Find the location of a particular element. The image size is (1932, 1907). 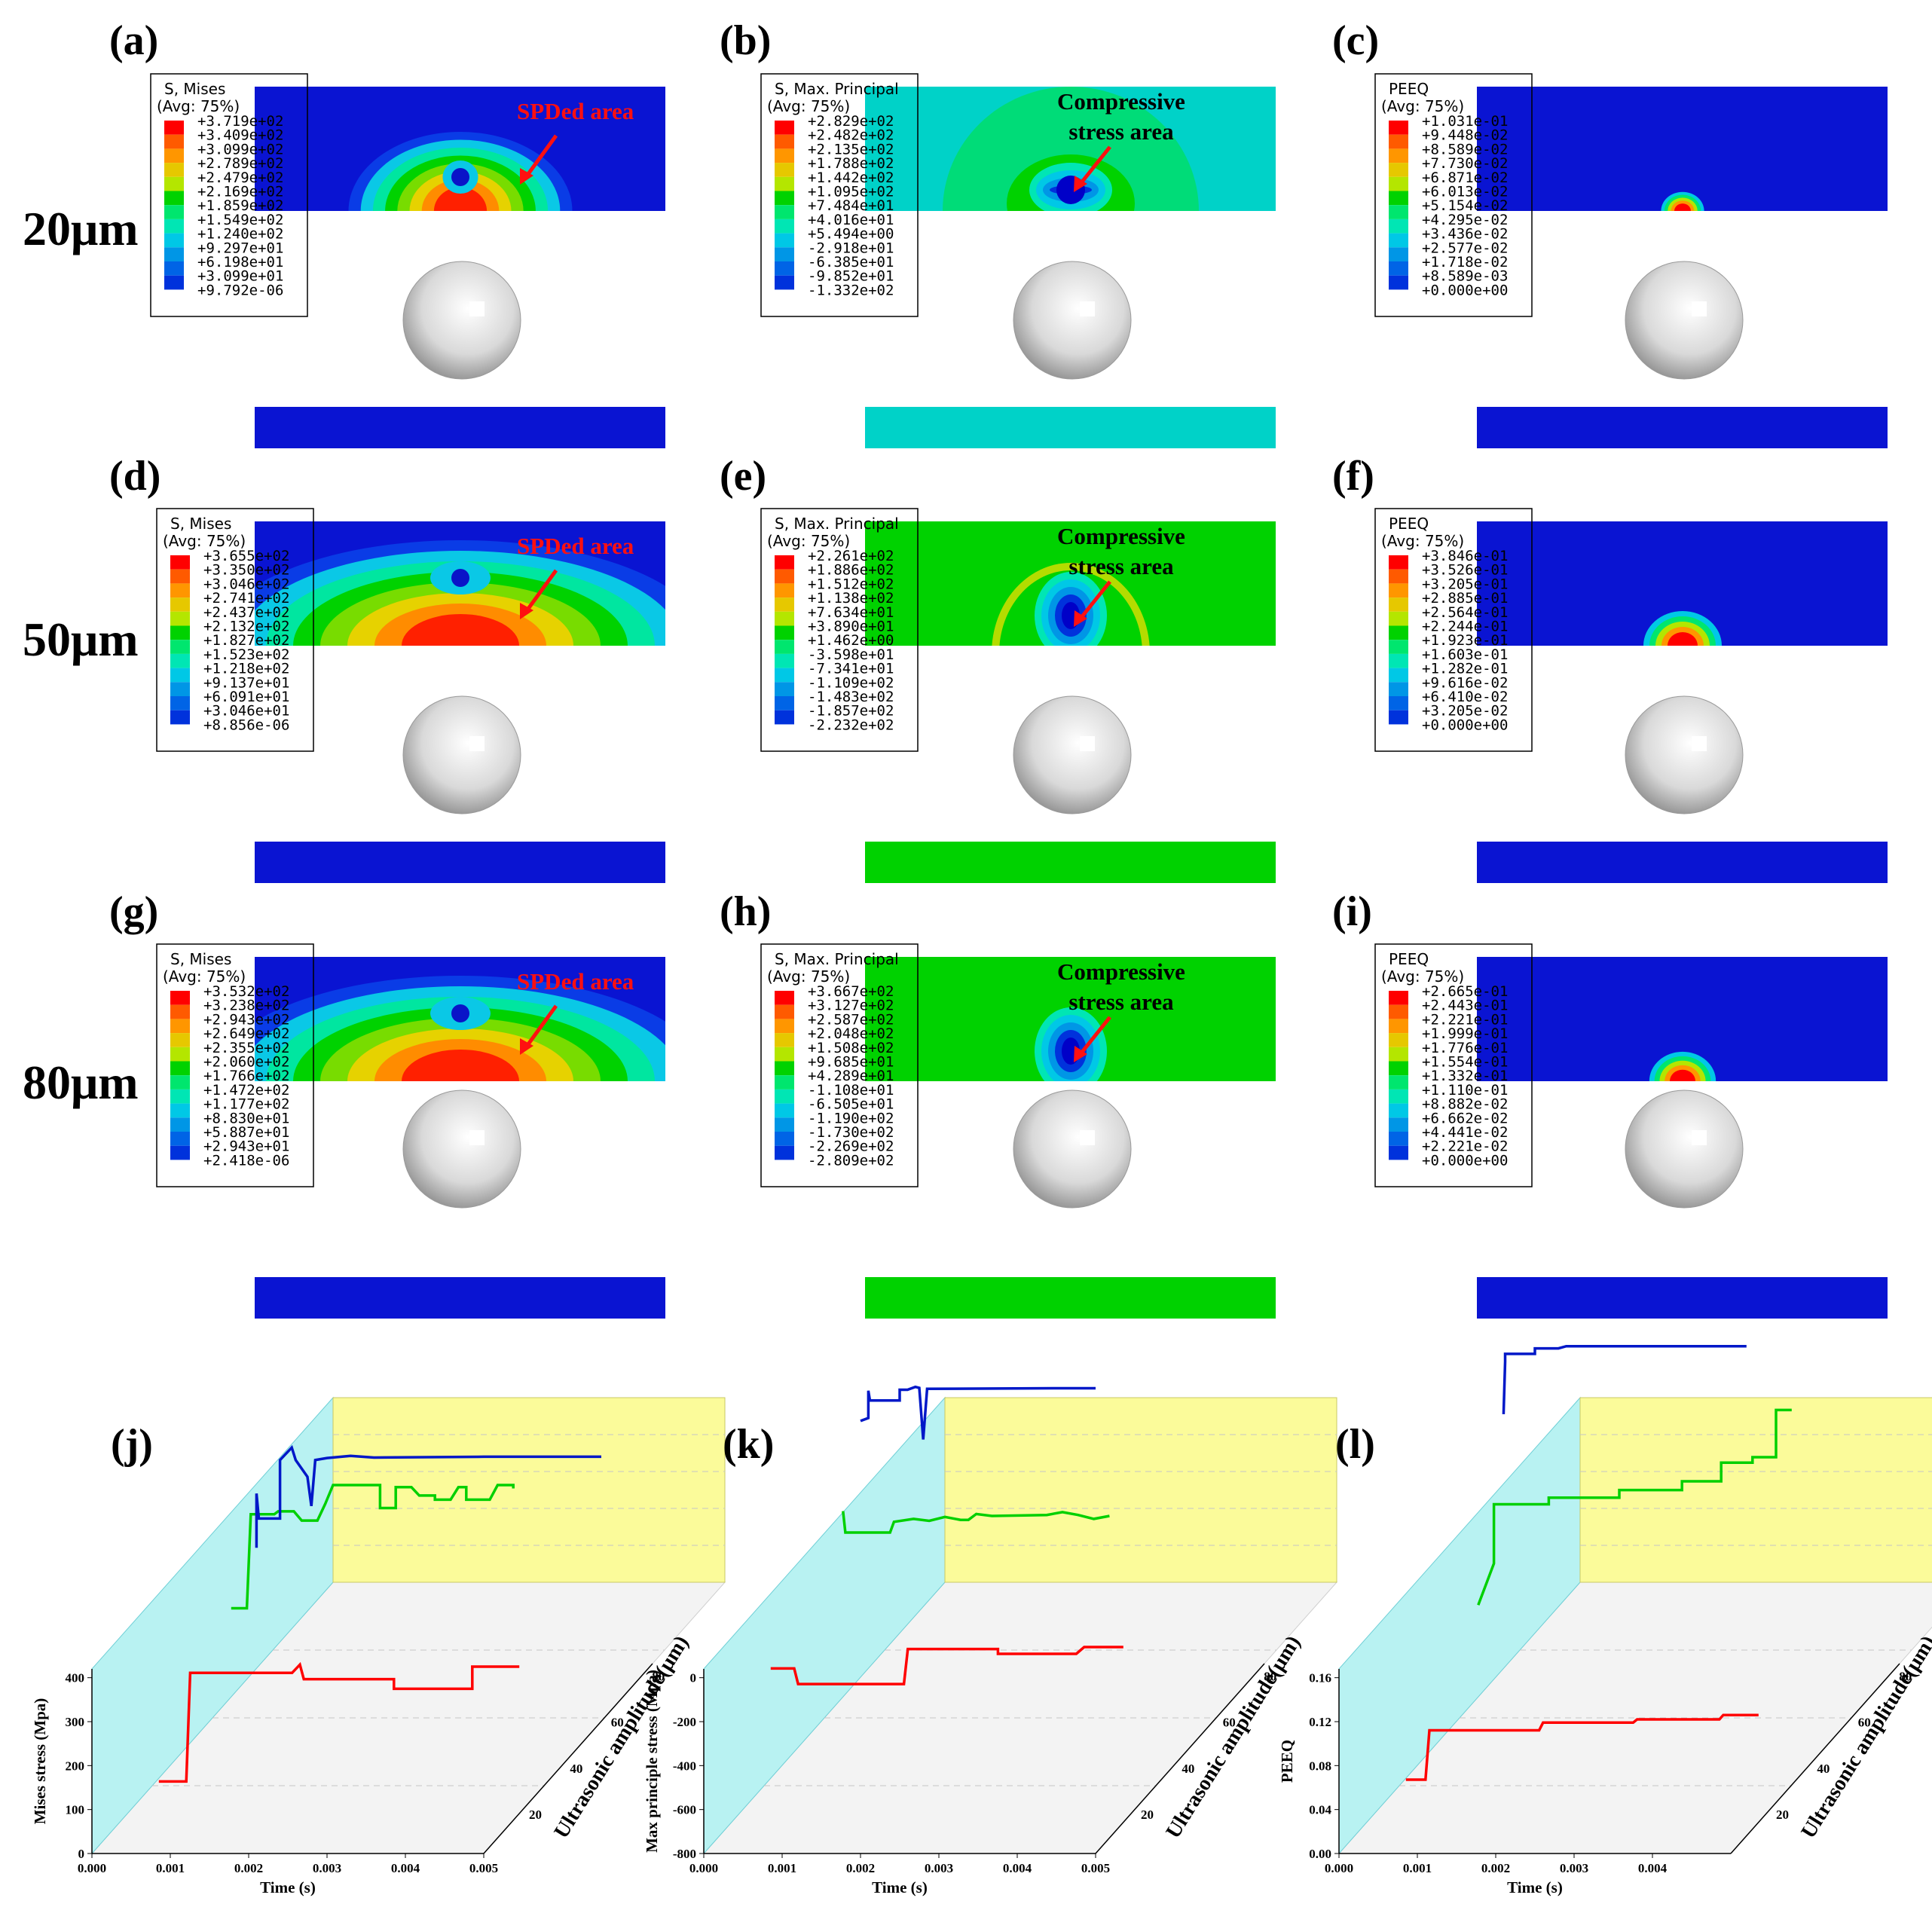

row-amplitude-label: 80μm is located at coordinates (81, 1082).